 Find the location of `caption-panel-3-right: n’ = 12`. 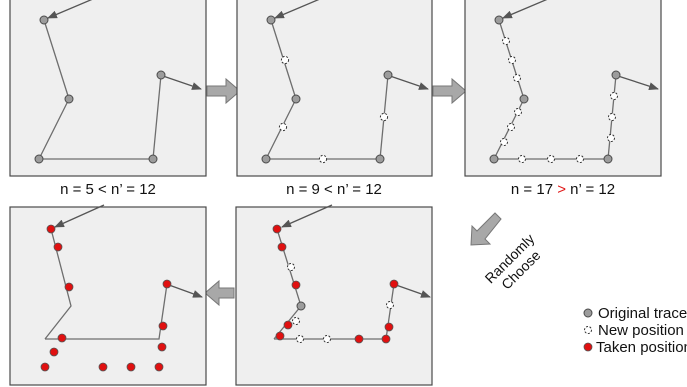

caption-panel-3-right: n’ = 12 is located at coordinates (590, 189).